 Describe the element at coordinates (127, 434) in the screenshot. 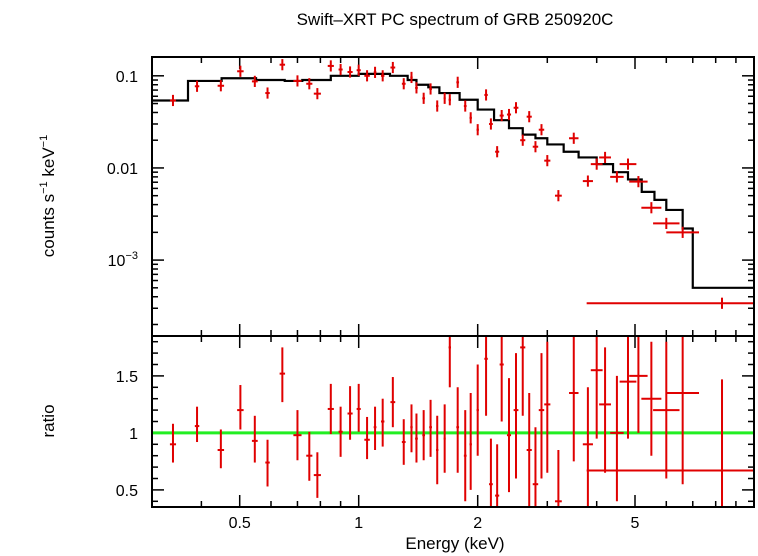

I see `ratio-y-tick-labels: 0.5 1 1.5` at that location.